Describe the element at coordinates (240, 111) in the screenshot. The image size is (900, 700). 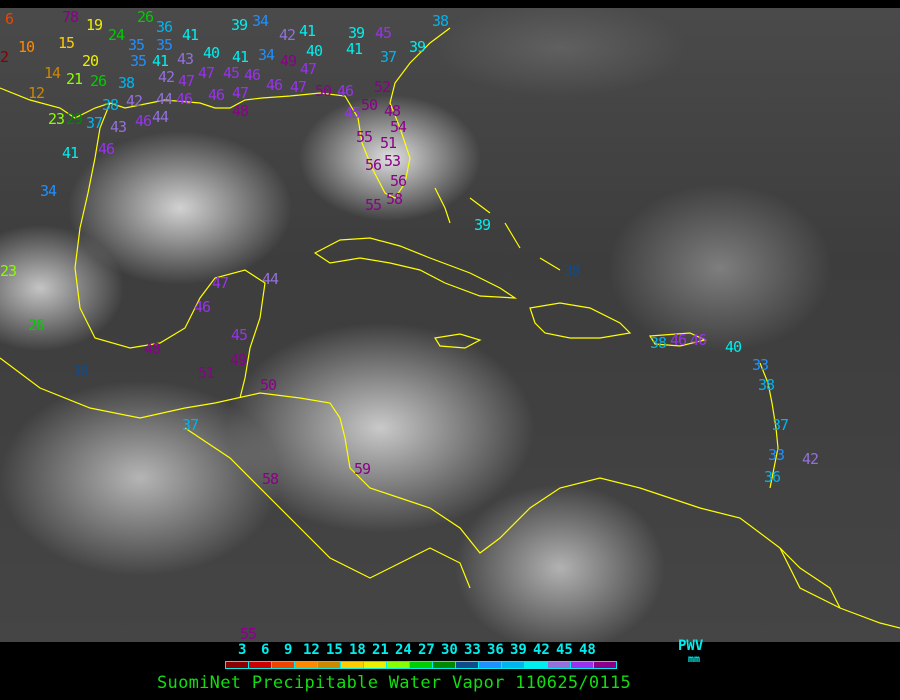
I see `station-value: 48` at that location.